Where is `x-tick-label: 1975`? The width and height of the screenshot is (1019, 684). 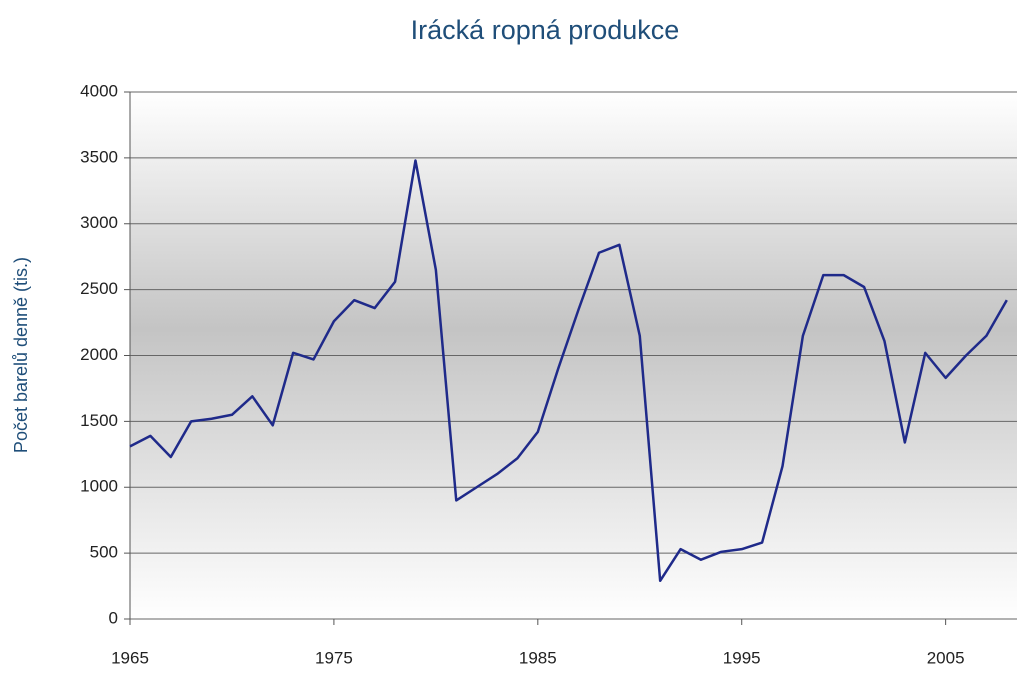
x-tick-label: 1975 is located at coordinates (334, 657).